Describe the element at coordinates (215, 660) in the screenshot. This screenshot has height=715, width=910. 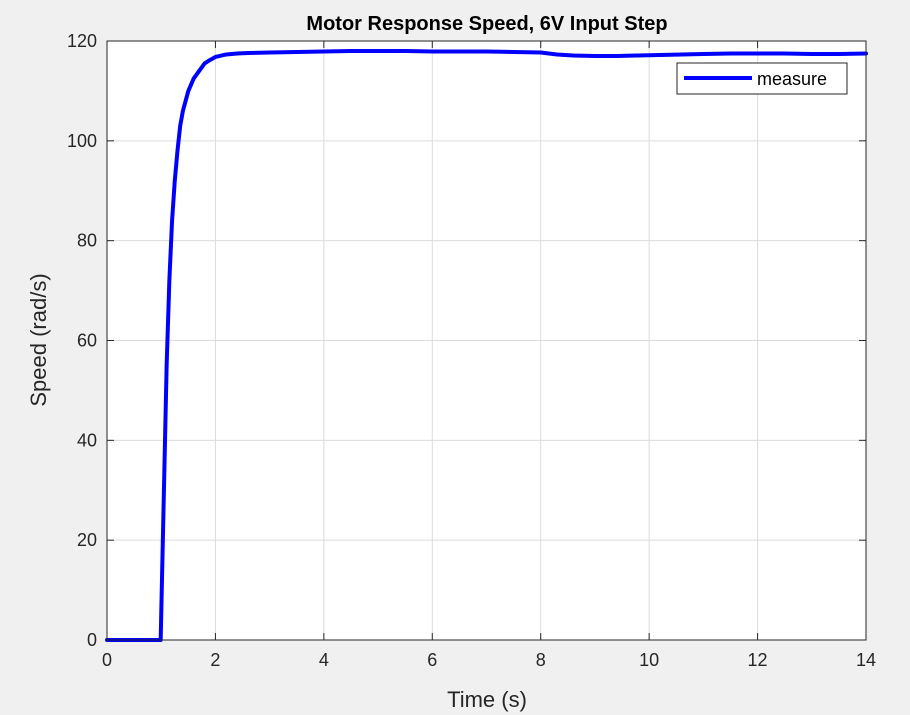
I see `x-tick-label: 2` at that location.